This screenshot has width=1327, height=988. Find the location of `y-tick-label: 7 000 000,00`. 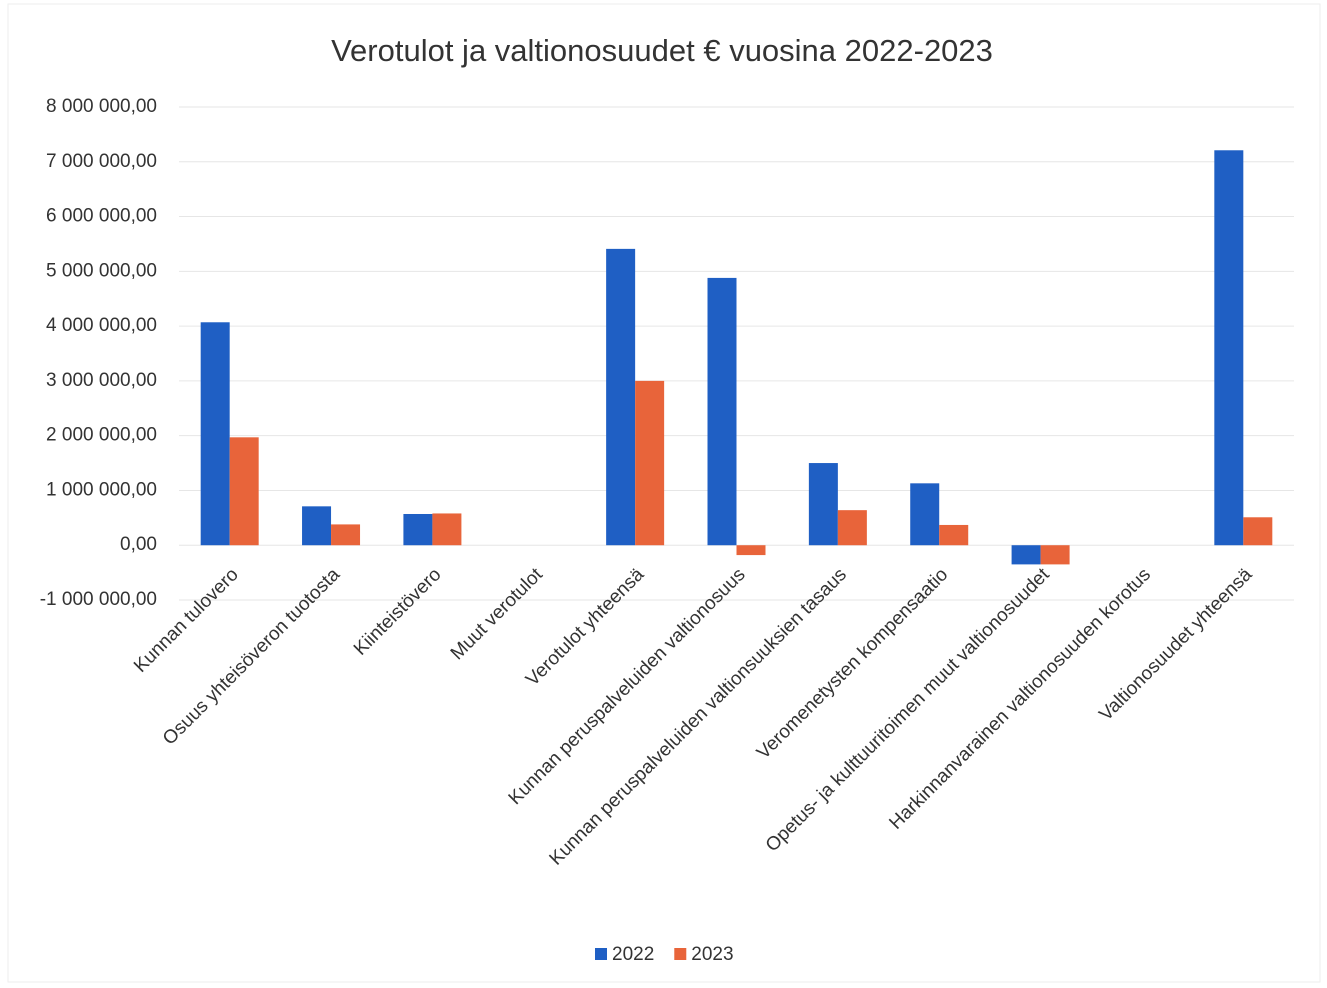

y-tick-label: 7 000 000,00 is located at coordinates (101, 161).